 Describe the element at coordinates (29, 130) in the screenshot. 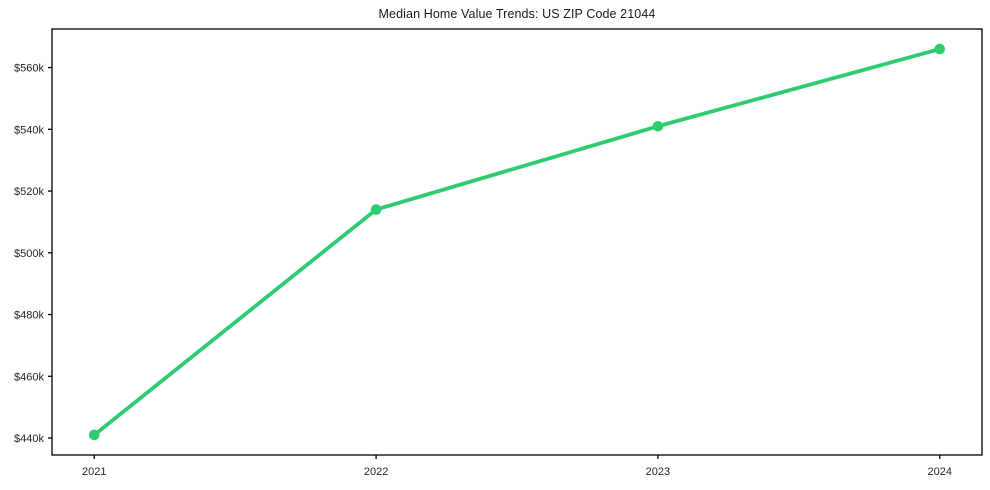

I see `y-tick-label: $540k` at that location.